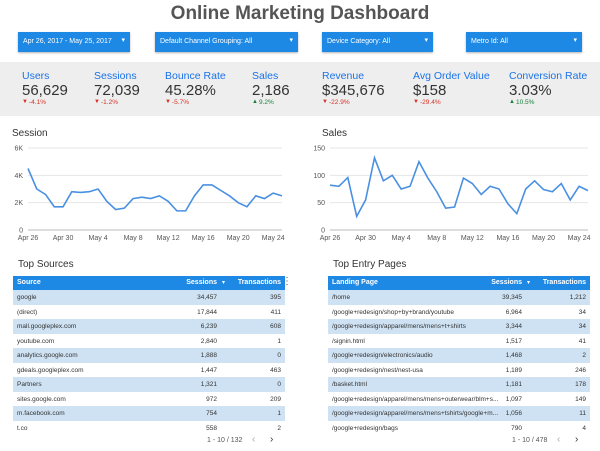 The image size is (600, 451). What do you see at coordinates (287, 281) in the screenshot?
I see `more-menu: ⋮` at bounding box center [287, 281].